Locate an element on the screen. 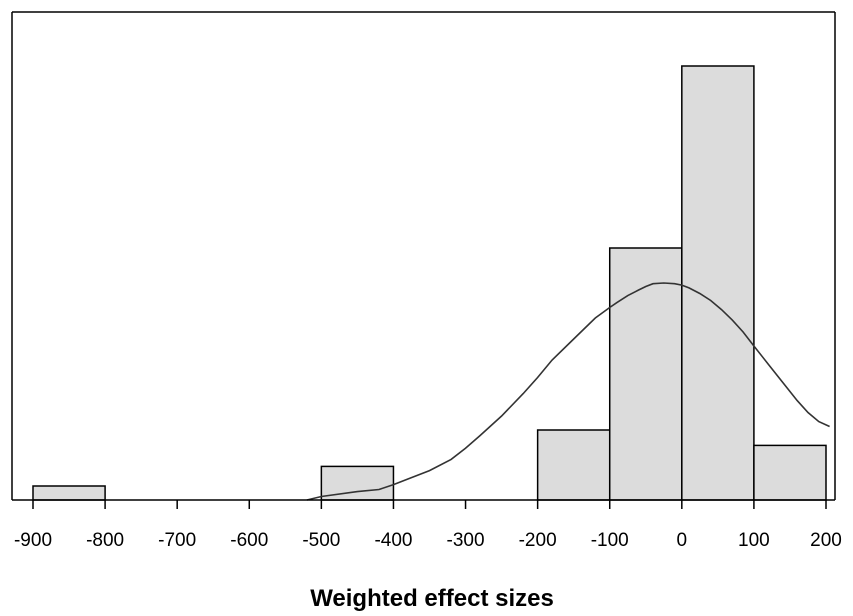 This screenshot has width=853, height=616. x-axis-title: Weighted effect sizes is located at coordinates (432, 598).